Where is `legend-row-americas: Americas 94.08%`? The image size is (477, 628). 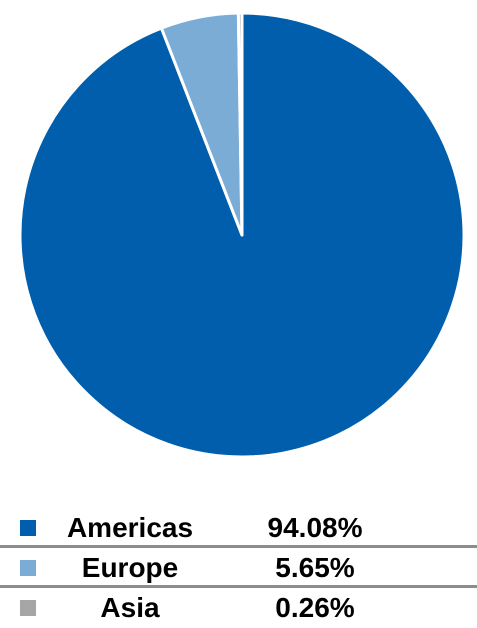
legend-row-americas: Americas 94.08% is located at coordinates (238, 528).